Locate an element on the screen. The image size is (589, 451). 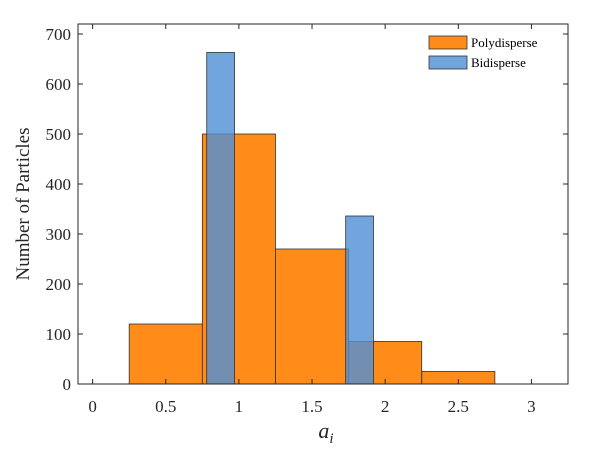
y-tick-label-5: 500 is located at coordinates (59, 134).